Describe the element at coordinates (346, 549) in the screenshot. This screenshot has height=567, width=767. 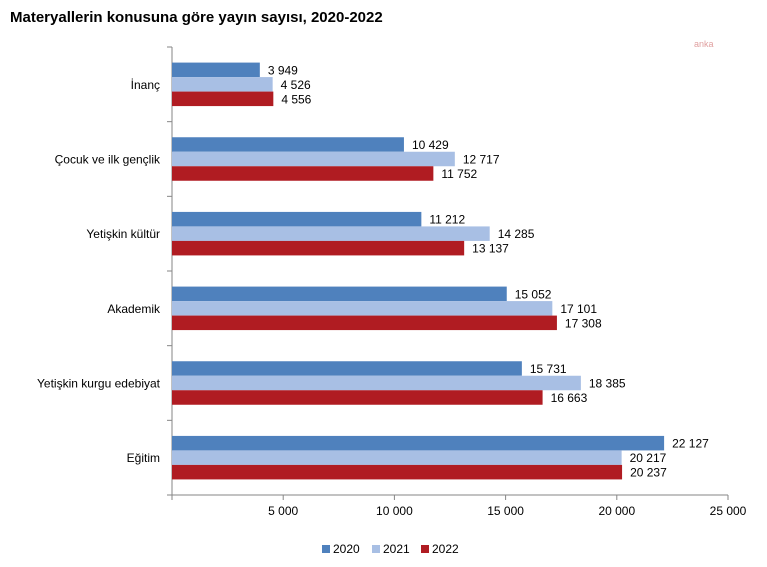
I see `legend-label-2020: 2020` at that location.